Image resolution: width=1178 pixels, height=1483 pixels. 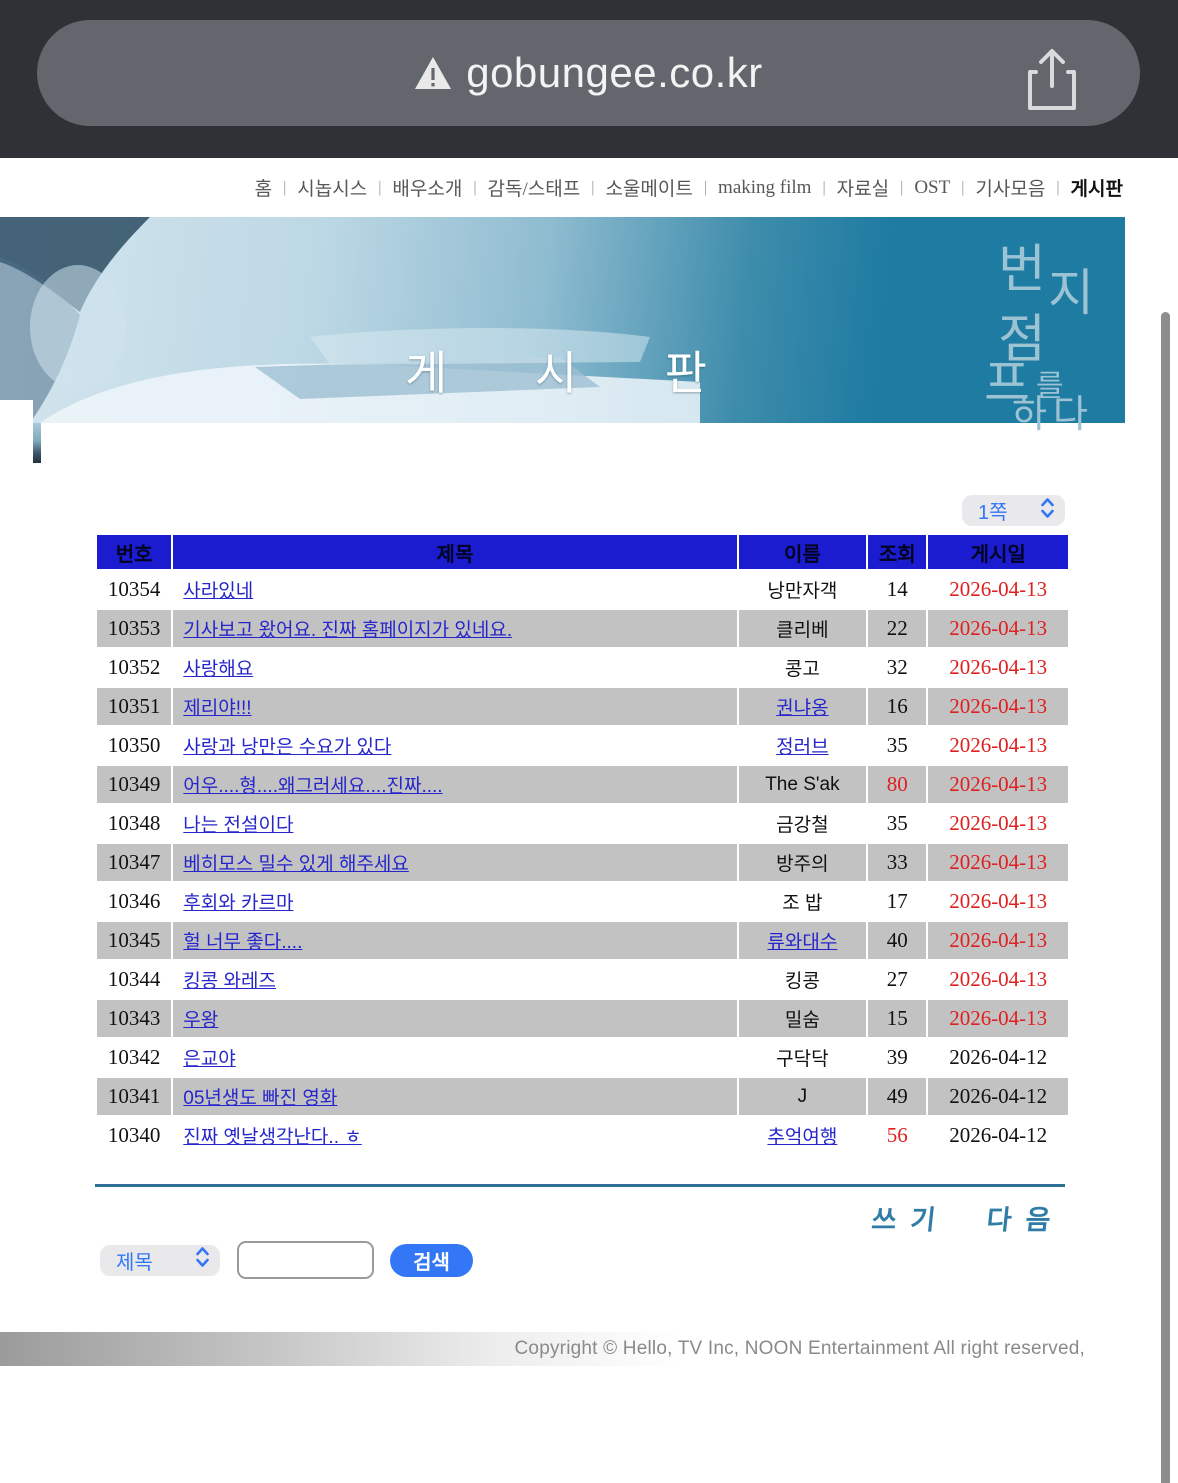 What do you see at coordinates (229, 981) in the screenshot?
I see `post-title-link: 킹콩 와레즈` at bounding box center [229, 981].